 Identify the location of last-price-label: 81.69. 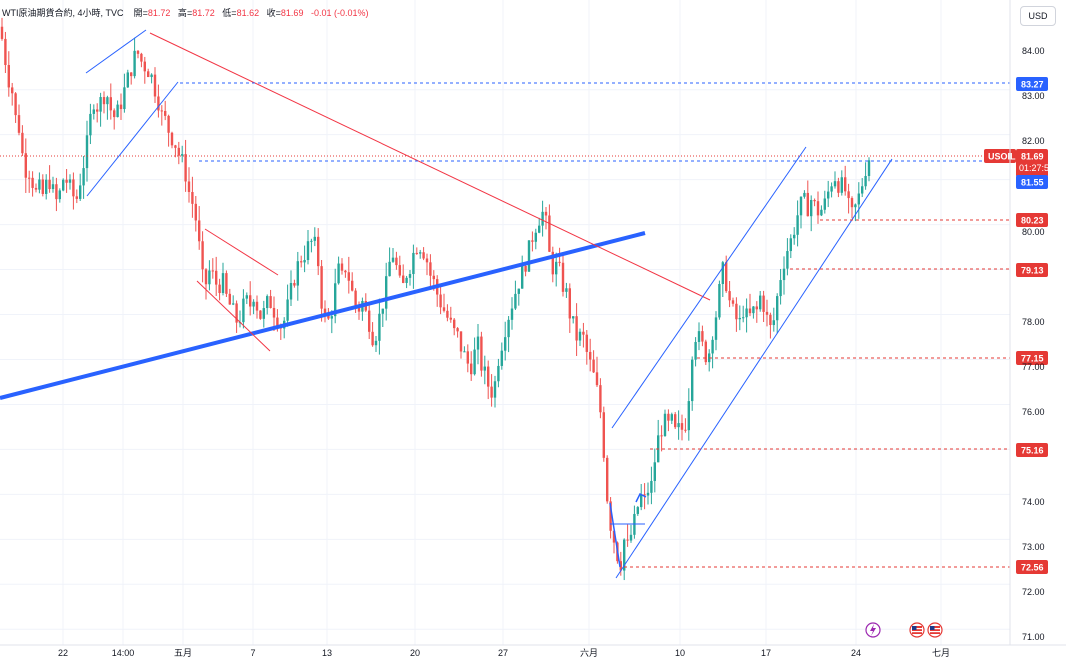
(1032, 157).